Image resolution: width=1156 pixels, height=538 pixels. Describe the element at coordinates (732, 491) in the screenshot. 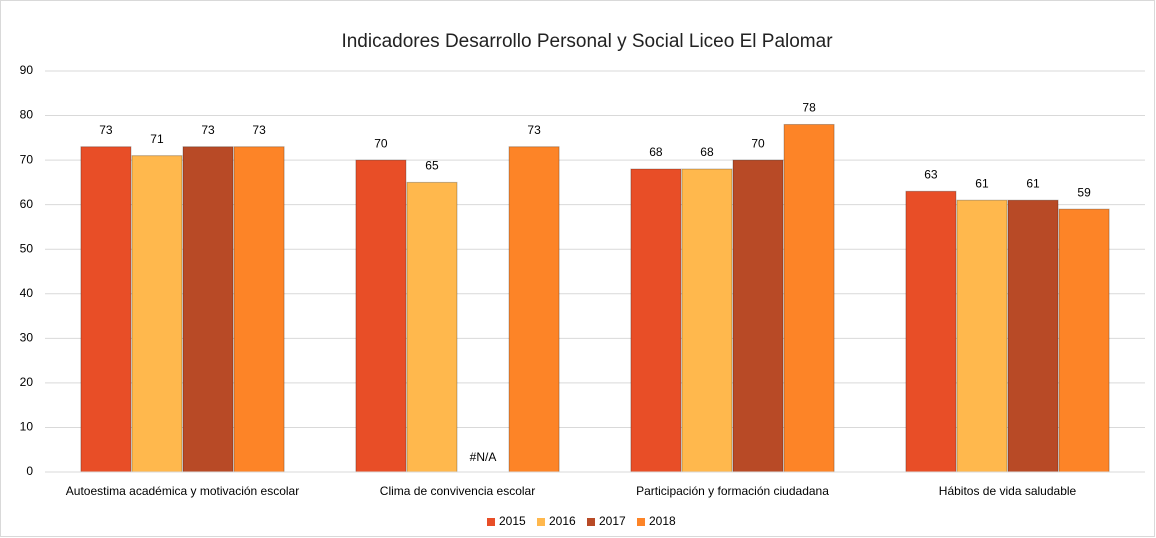

I see `x-tick-label: Participación y formación ciudadana` at that location.